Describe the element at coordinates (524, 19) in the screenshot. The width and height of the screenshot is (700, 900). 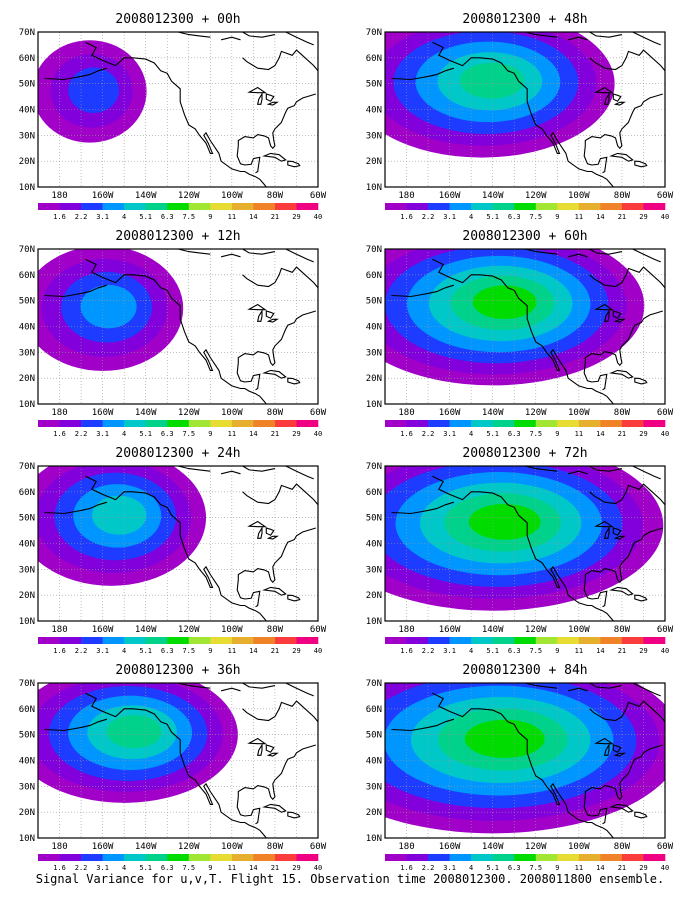
I see `panel-title: 2008012300 + 48h` at that location.